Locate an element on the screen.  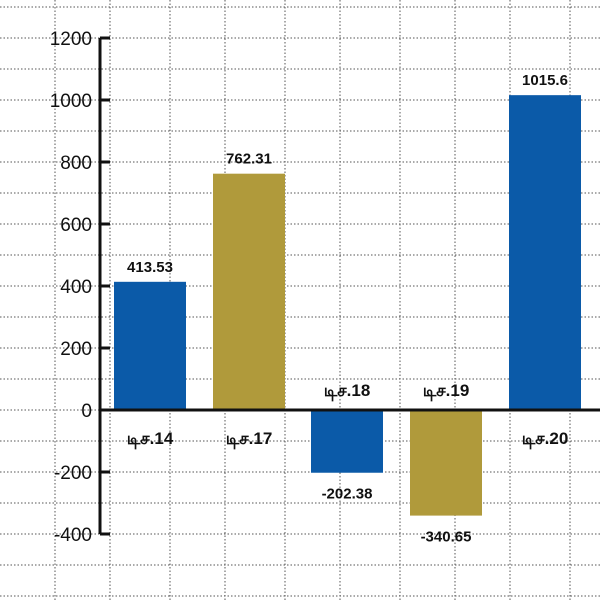
y-tick-label: 400 is located at coordinates (76, 287).